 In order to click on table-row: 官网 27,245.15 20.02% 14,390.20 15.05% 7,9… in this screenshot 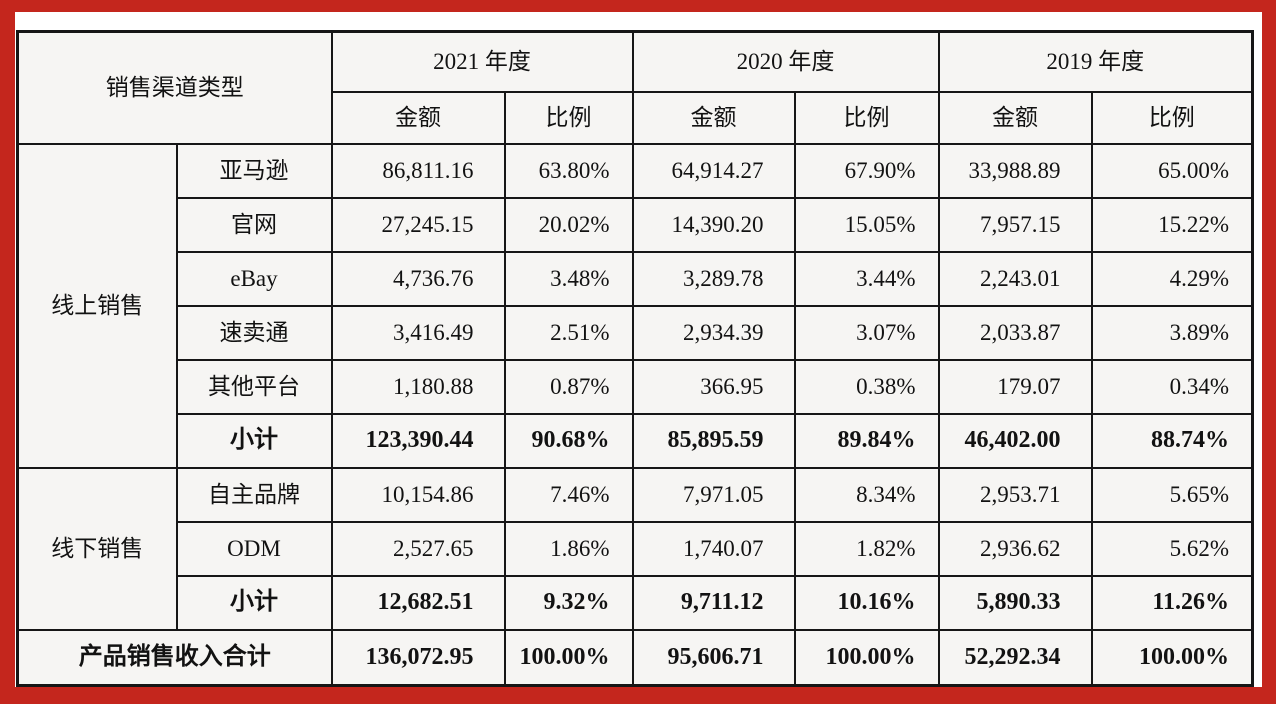, I will do `click(636, 224)`.